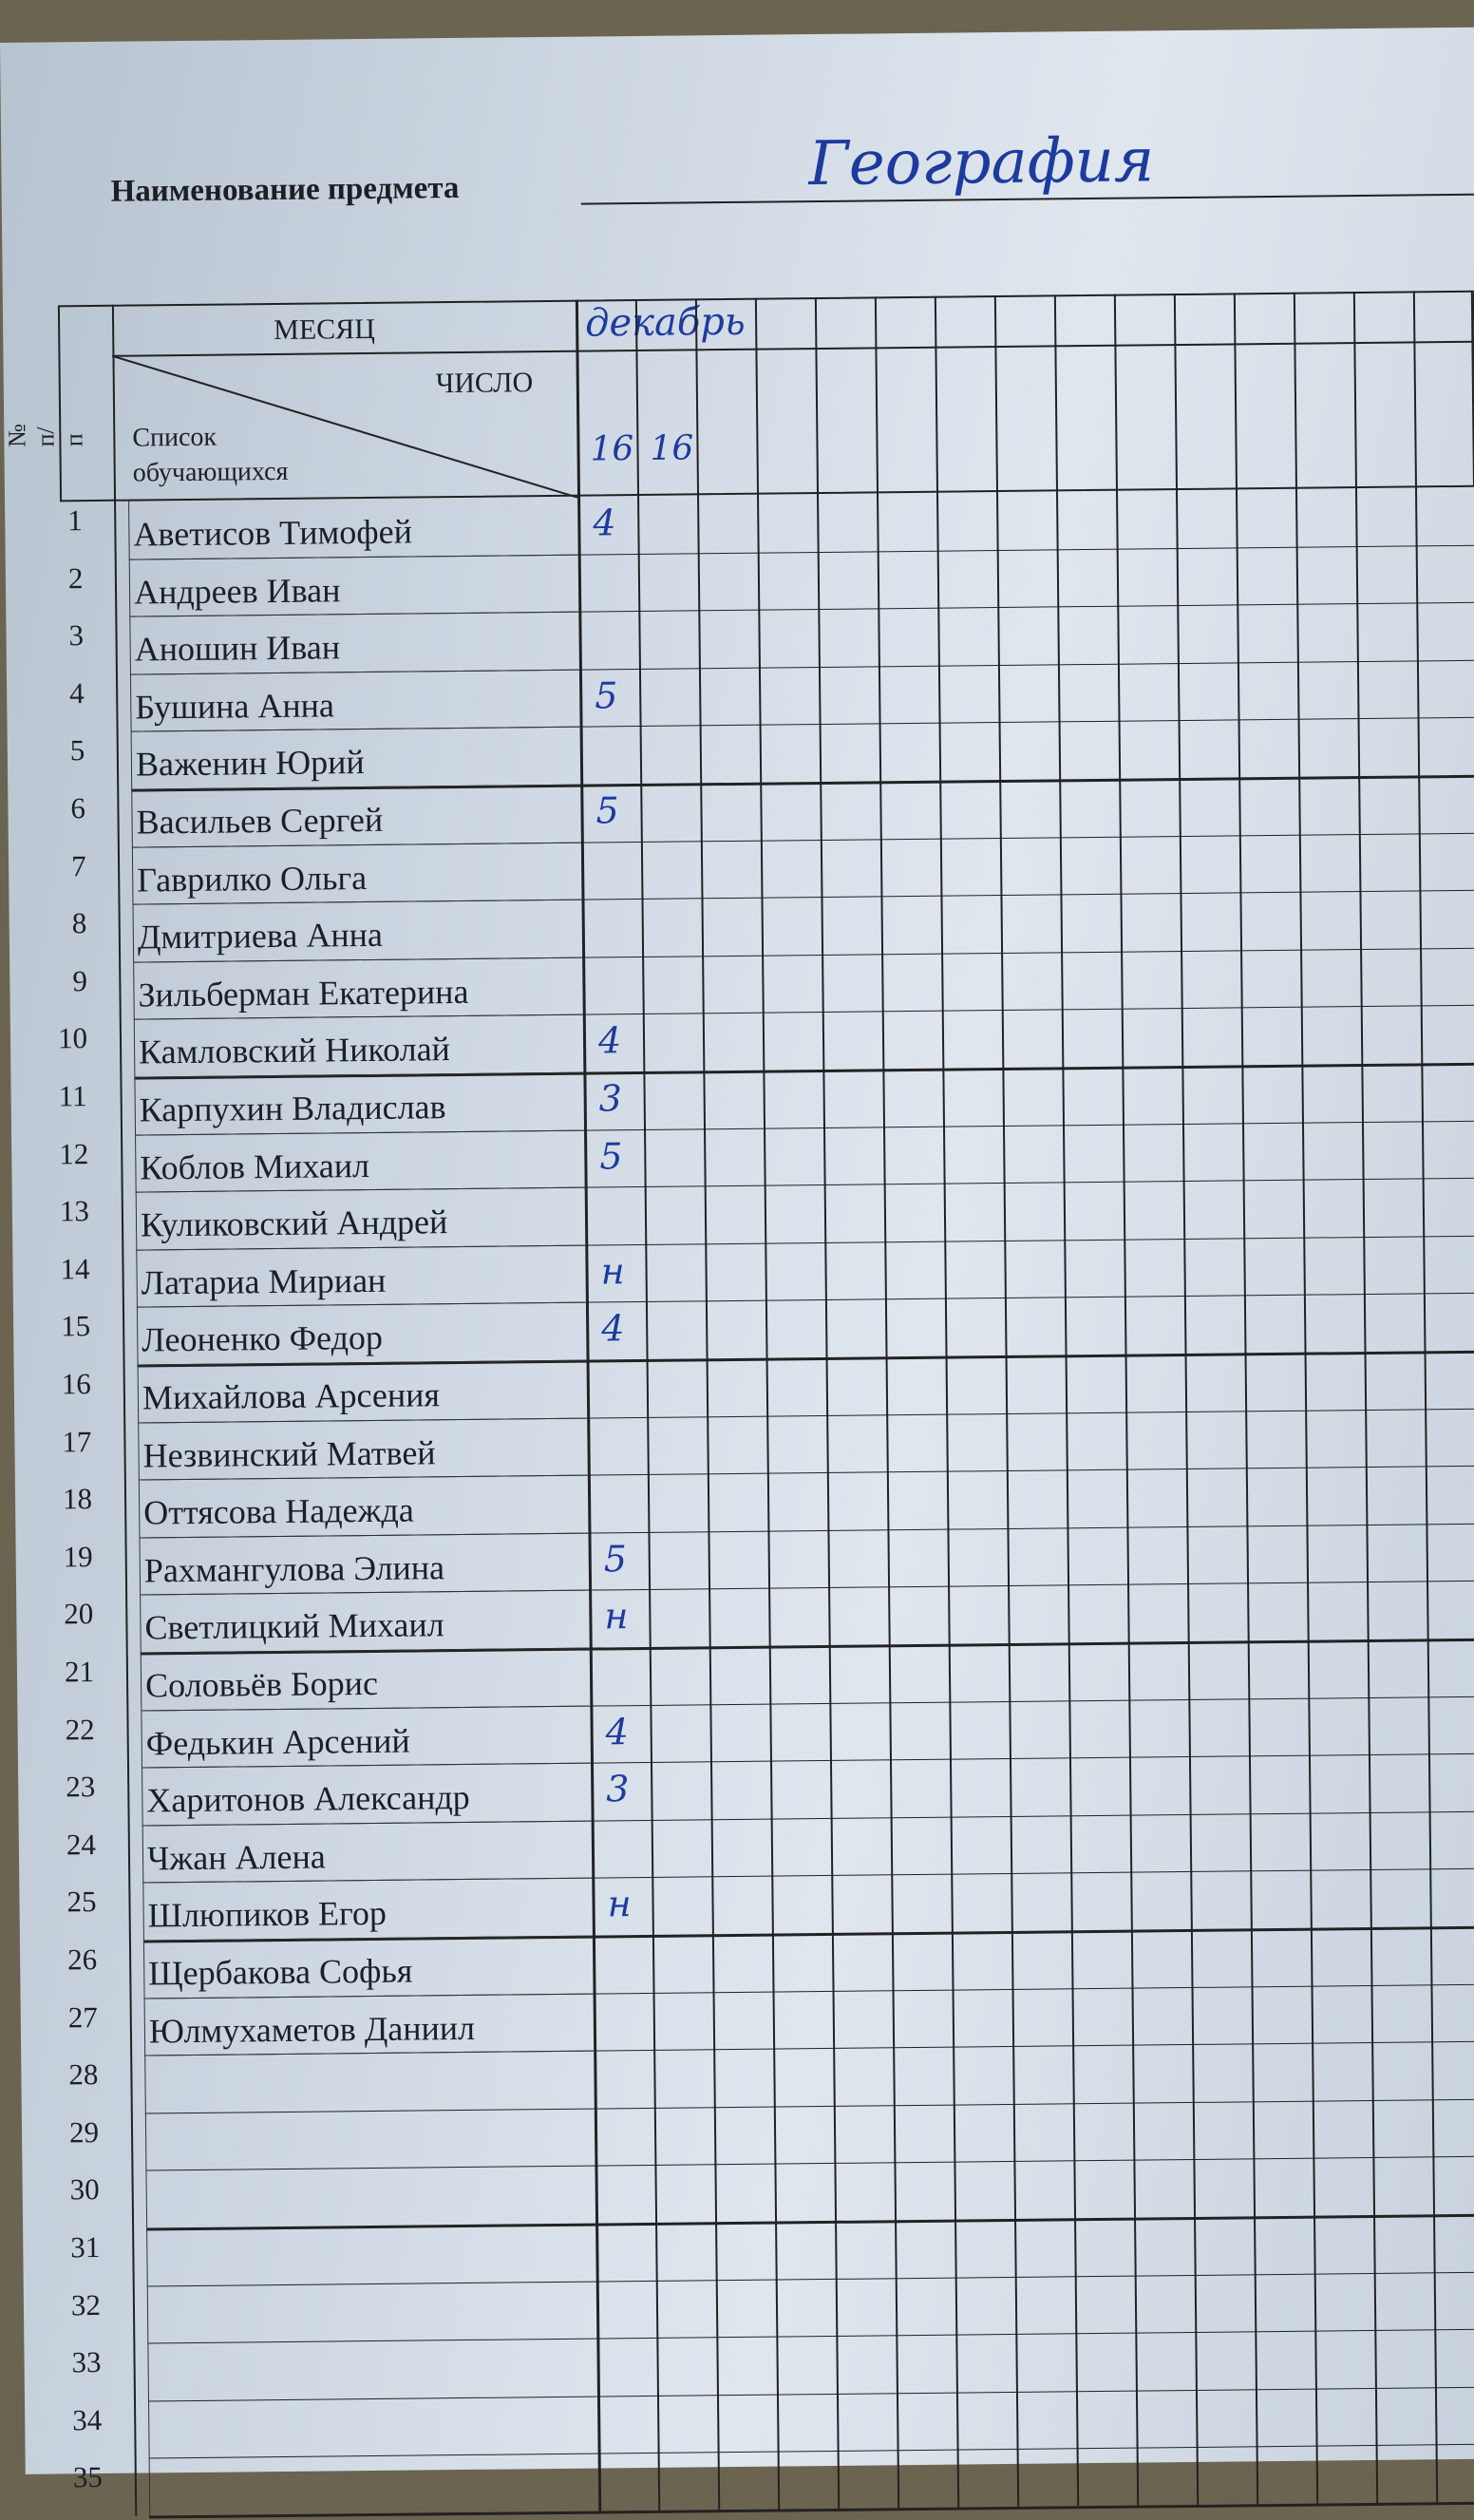 The image size is (1474, 2520). What do you see at coordinates (76, 1384) in the screenshot?
I see `row-number: 16` at bounding box center [76, 1384].